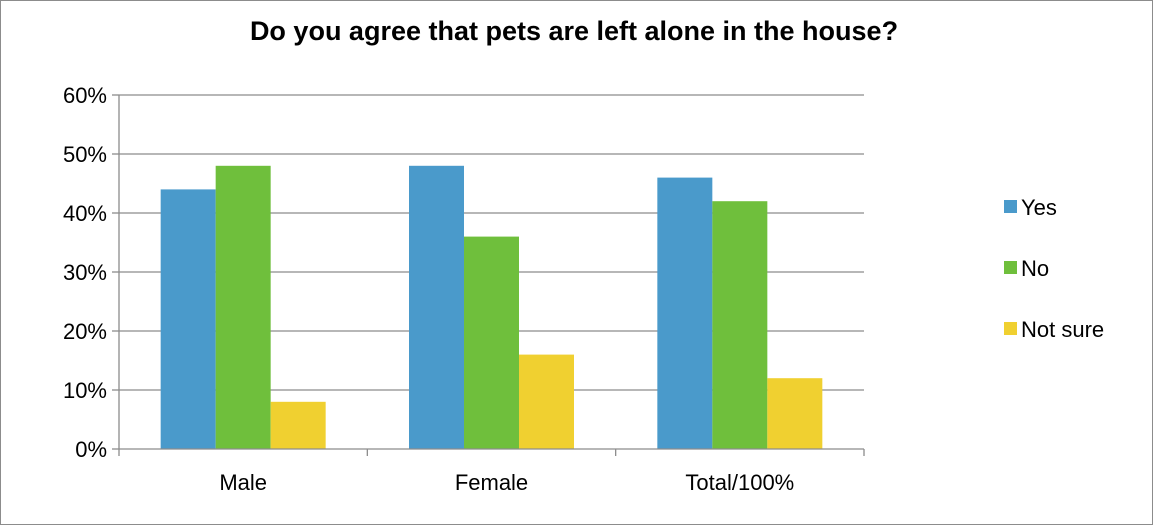  I want to click on x-tick-label: Male, so click(243, 482).